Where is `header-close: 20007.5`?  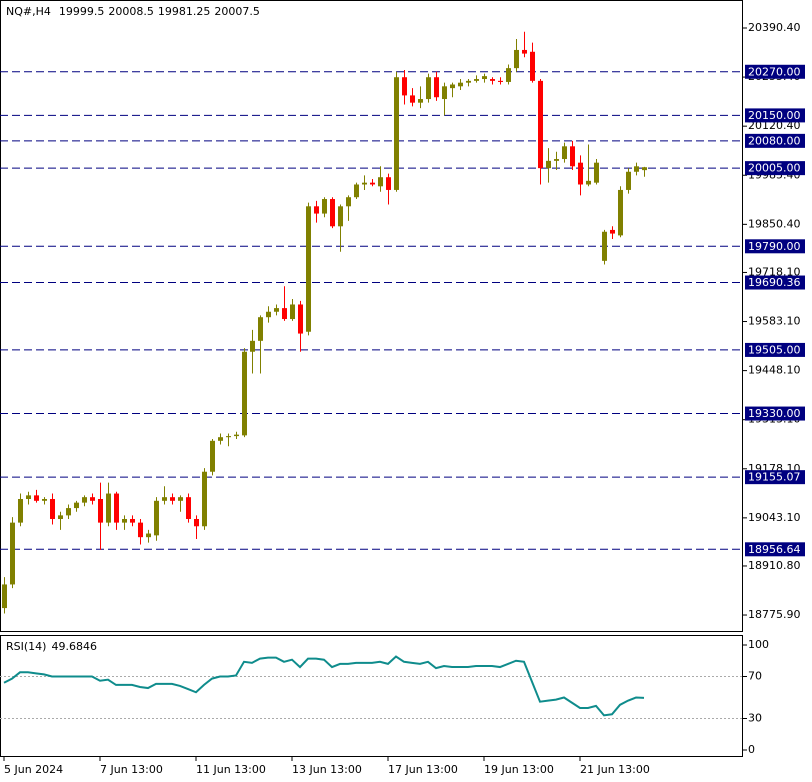 header-close: 20007.5 is located at coordinates (237, 11).